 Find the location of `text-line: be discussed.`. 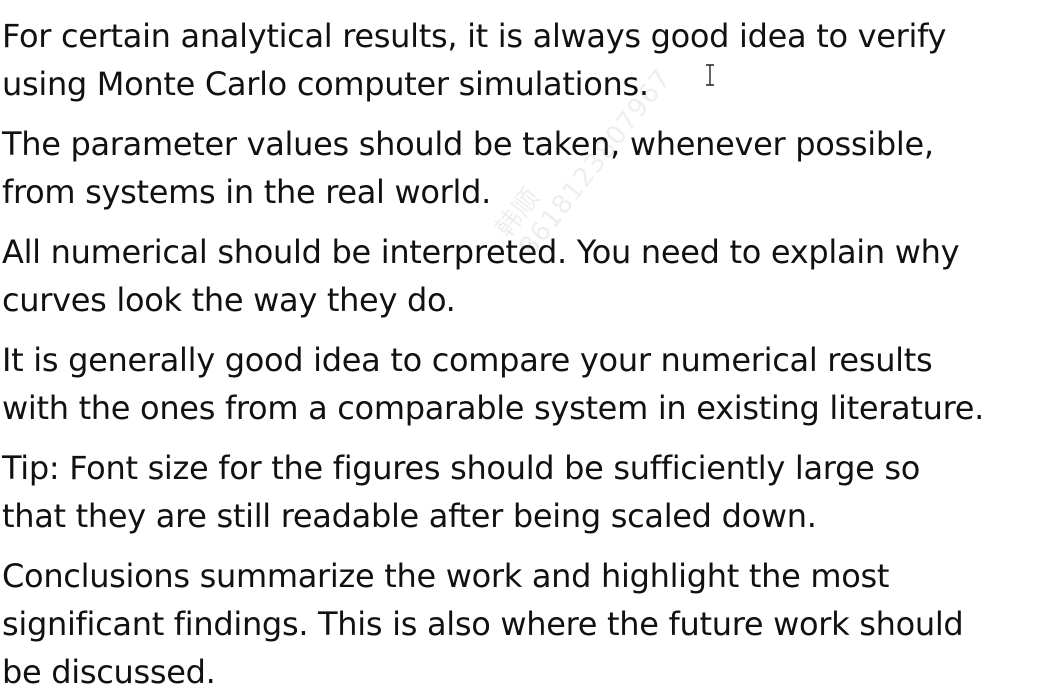

text-line: be discussed. is located at coordinates (109, 672).